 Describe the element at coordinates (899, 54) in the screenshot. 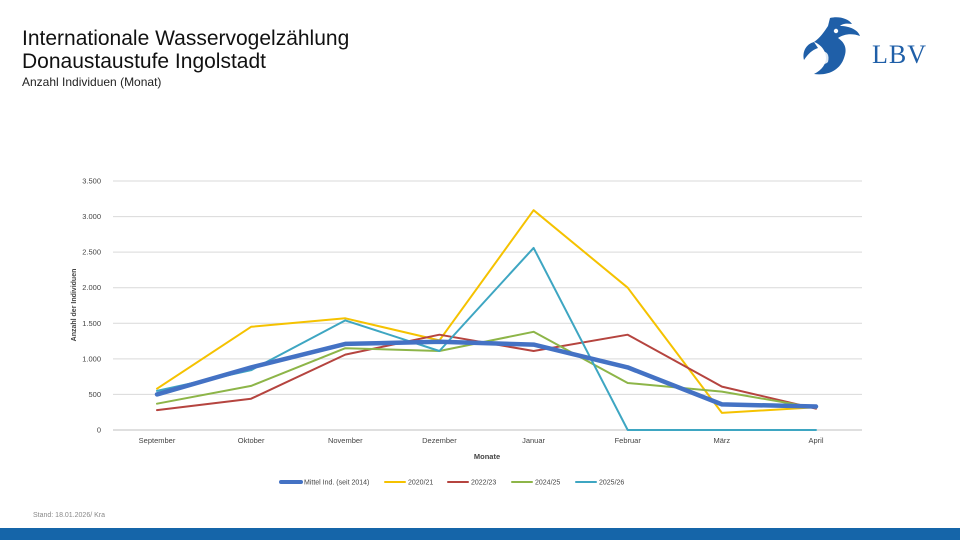

I see `logo-text: LBV` at that location.